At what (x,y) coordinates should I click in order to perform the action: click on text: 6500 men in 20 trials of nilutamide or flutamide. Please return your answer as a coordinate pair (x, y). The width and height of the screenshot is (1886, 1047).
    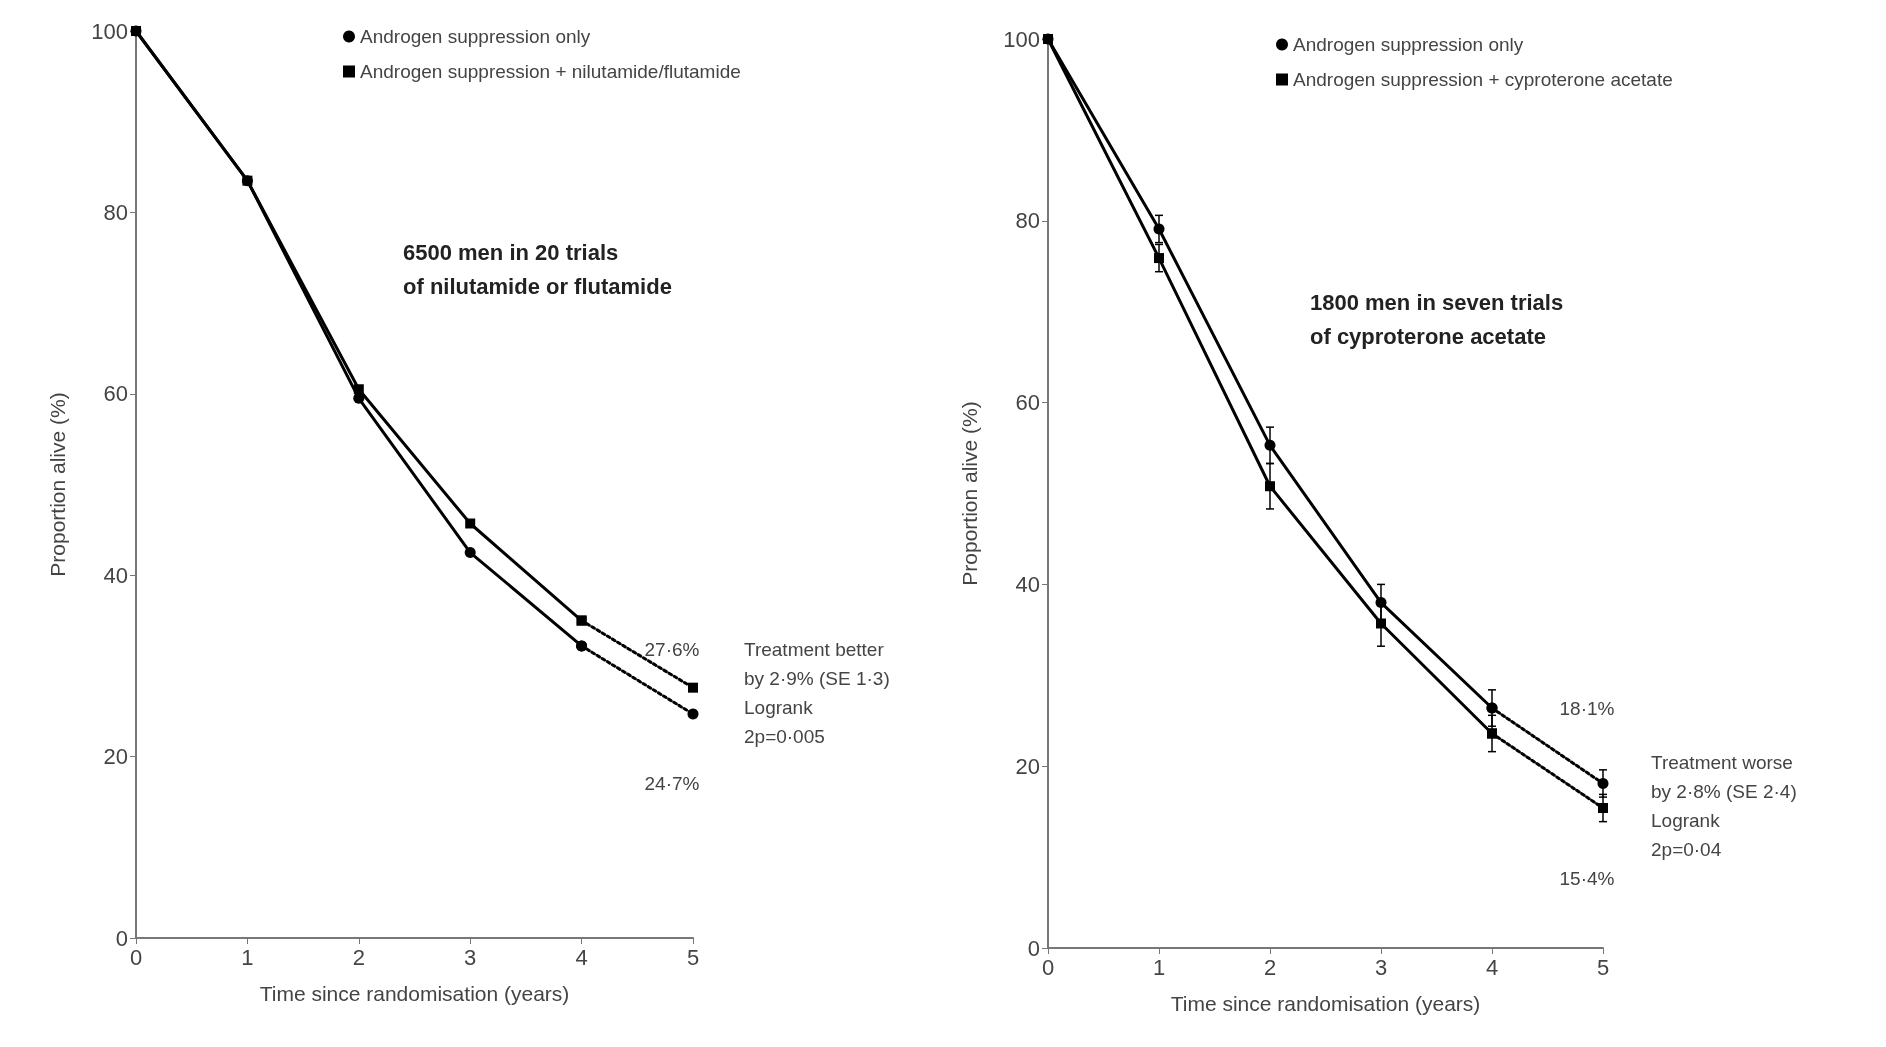
    Looking at the image, I should click on (537, 269).